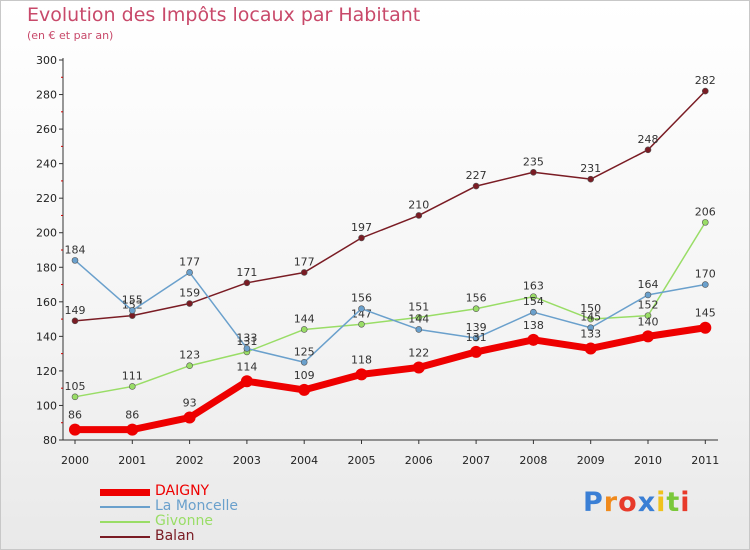 The image size is (750, 550). What do you see at coordinates (46, 60) in the screenshot?
I see `y-tick-label-300: 300` at bounding box center [46, 60].